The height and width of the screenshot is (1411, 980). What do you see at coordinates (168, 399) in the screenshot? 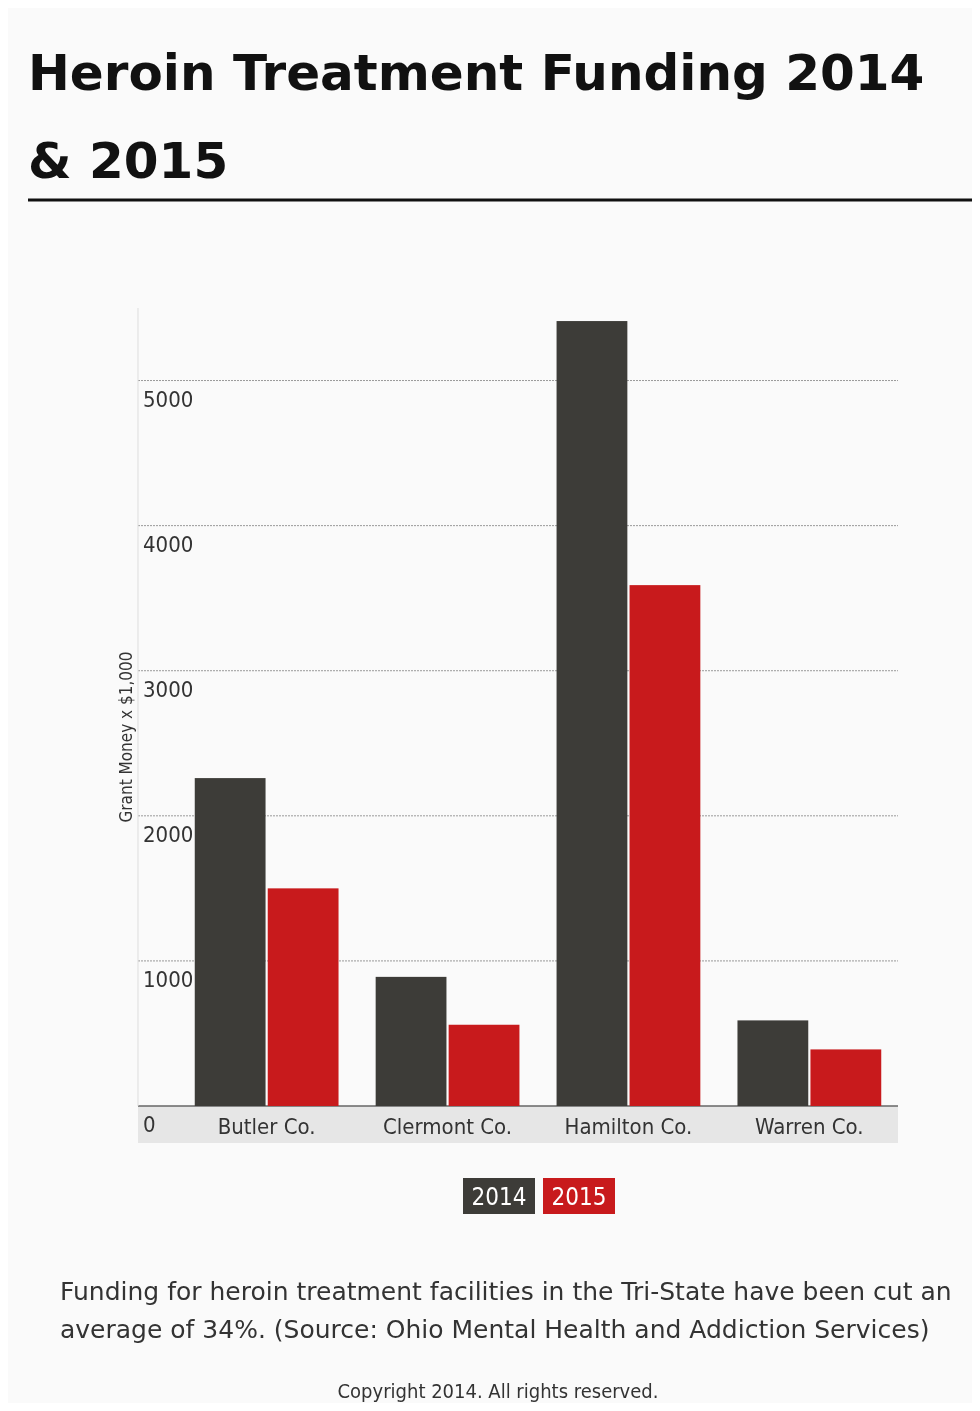
I see `y-tick-label: 5000` at bounding box center [168, 399].